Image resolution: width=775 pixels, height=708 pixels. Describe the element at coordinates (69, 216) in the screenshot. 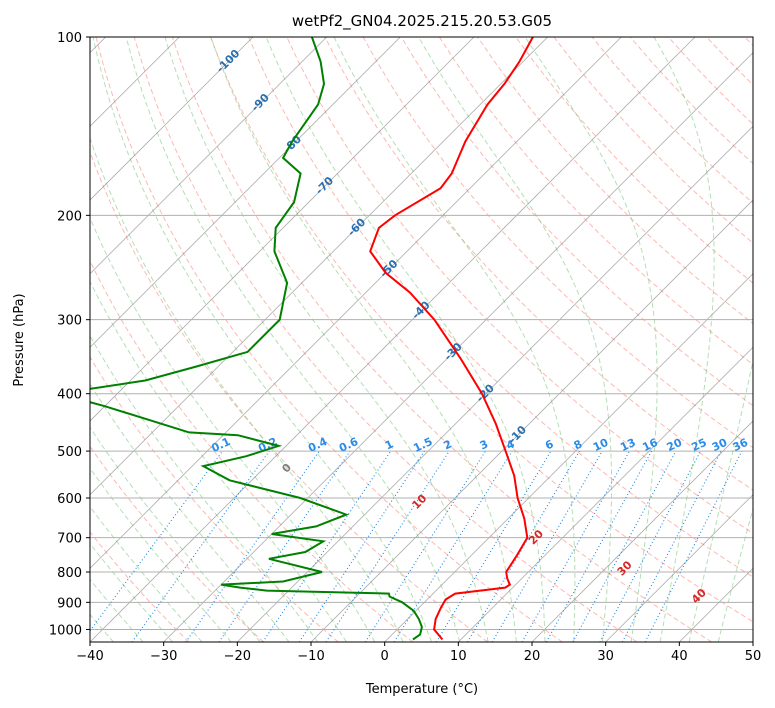

I see `y-tick-label: 200` at that location.